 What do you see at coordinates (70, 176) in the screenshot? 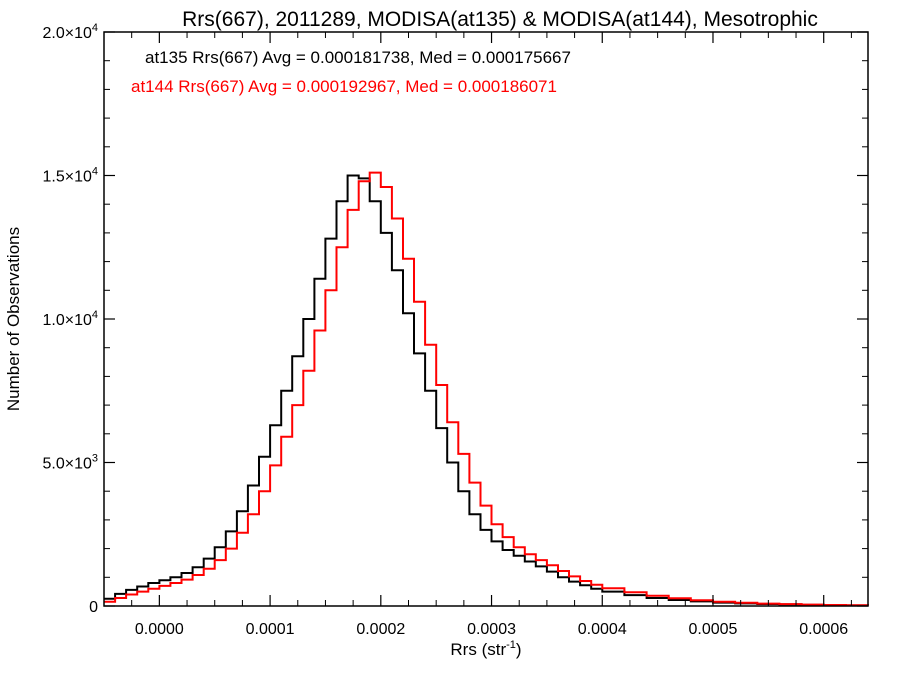
I see `y-tick-label: 1.5×10⁴` at bounding box center [70, 176].